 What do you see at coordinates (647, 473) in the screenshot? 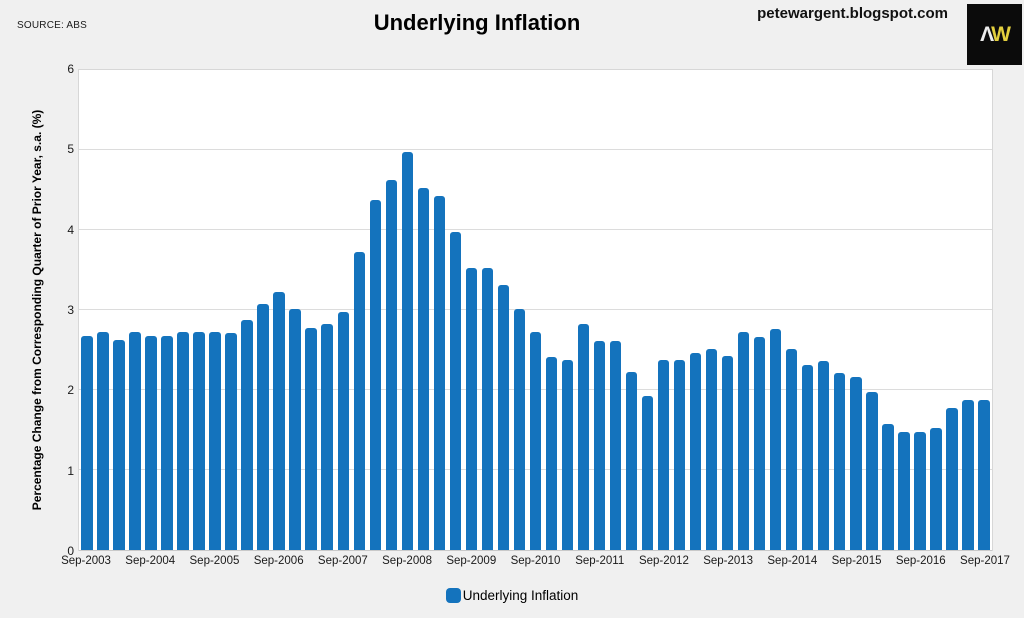
I see `bar-Jun-2012` at bounding box center [647, 473].